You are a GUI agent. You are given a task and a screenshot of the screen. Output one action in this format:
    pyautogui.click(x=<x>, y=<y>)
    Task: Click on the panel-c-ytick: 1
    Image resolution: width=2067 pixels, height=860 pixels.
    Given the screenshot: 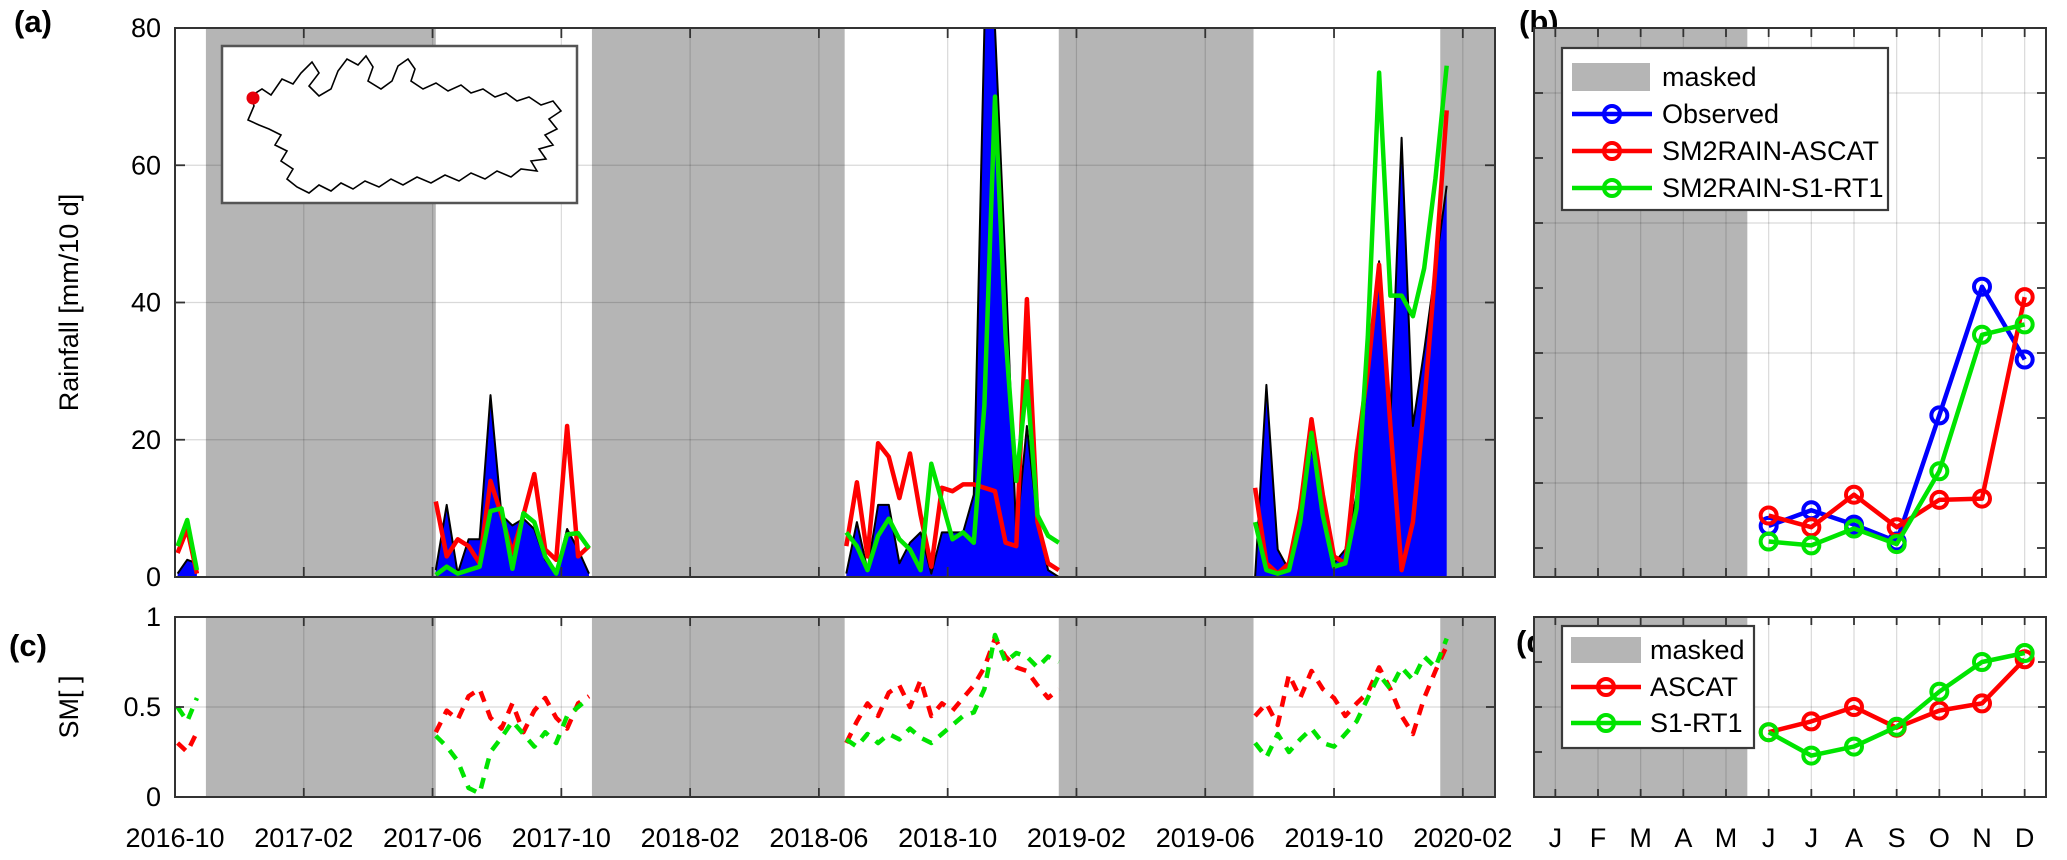 What is the action you would take?
    pyautogui.click(x=153, y=617)
    